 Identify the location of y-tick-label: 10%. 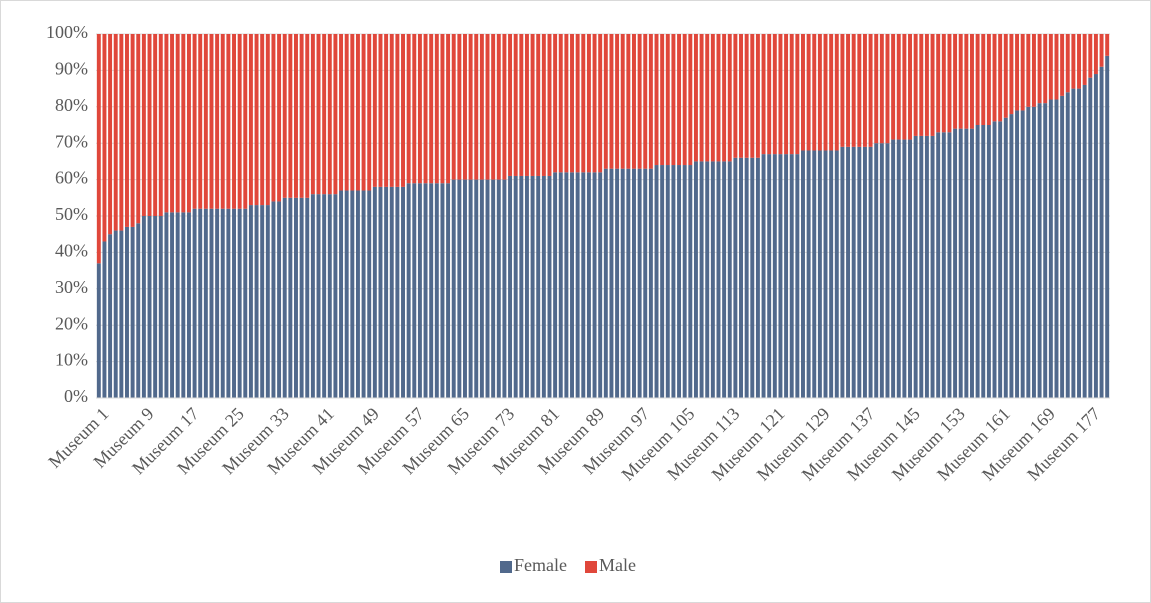
(71, 360).